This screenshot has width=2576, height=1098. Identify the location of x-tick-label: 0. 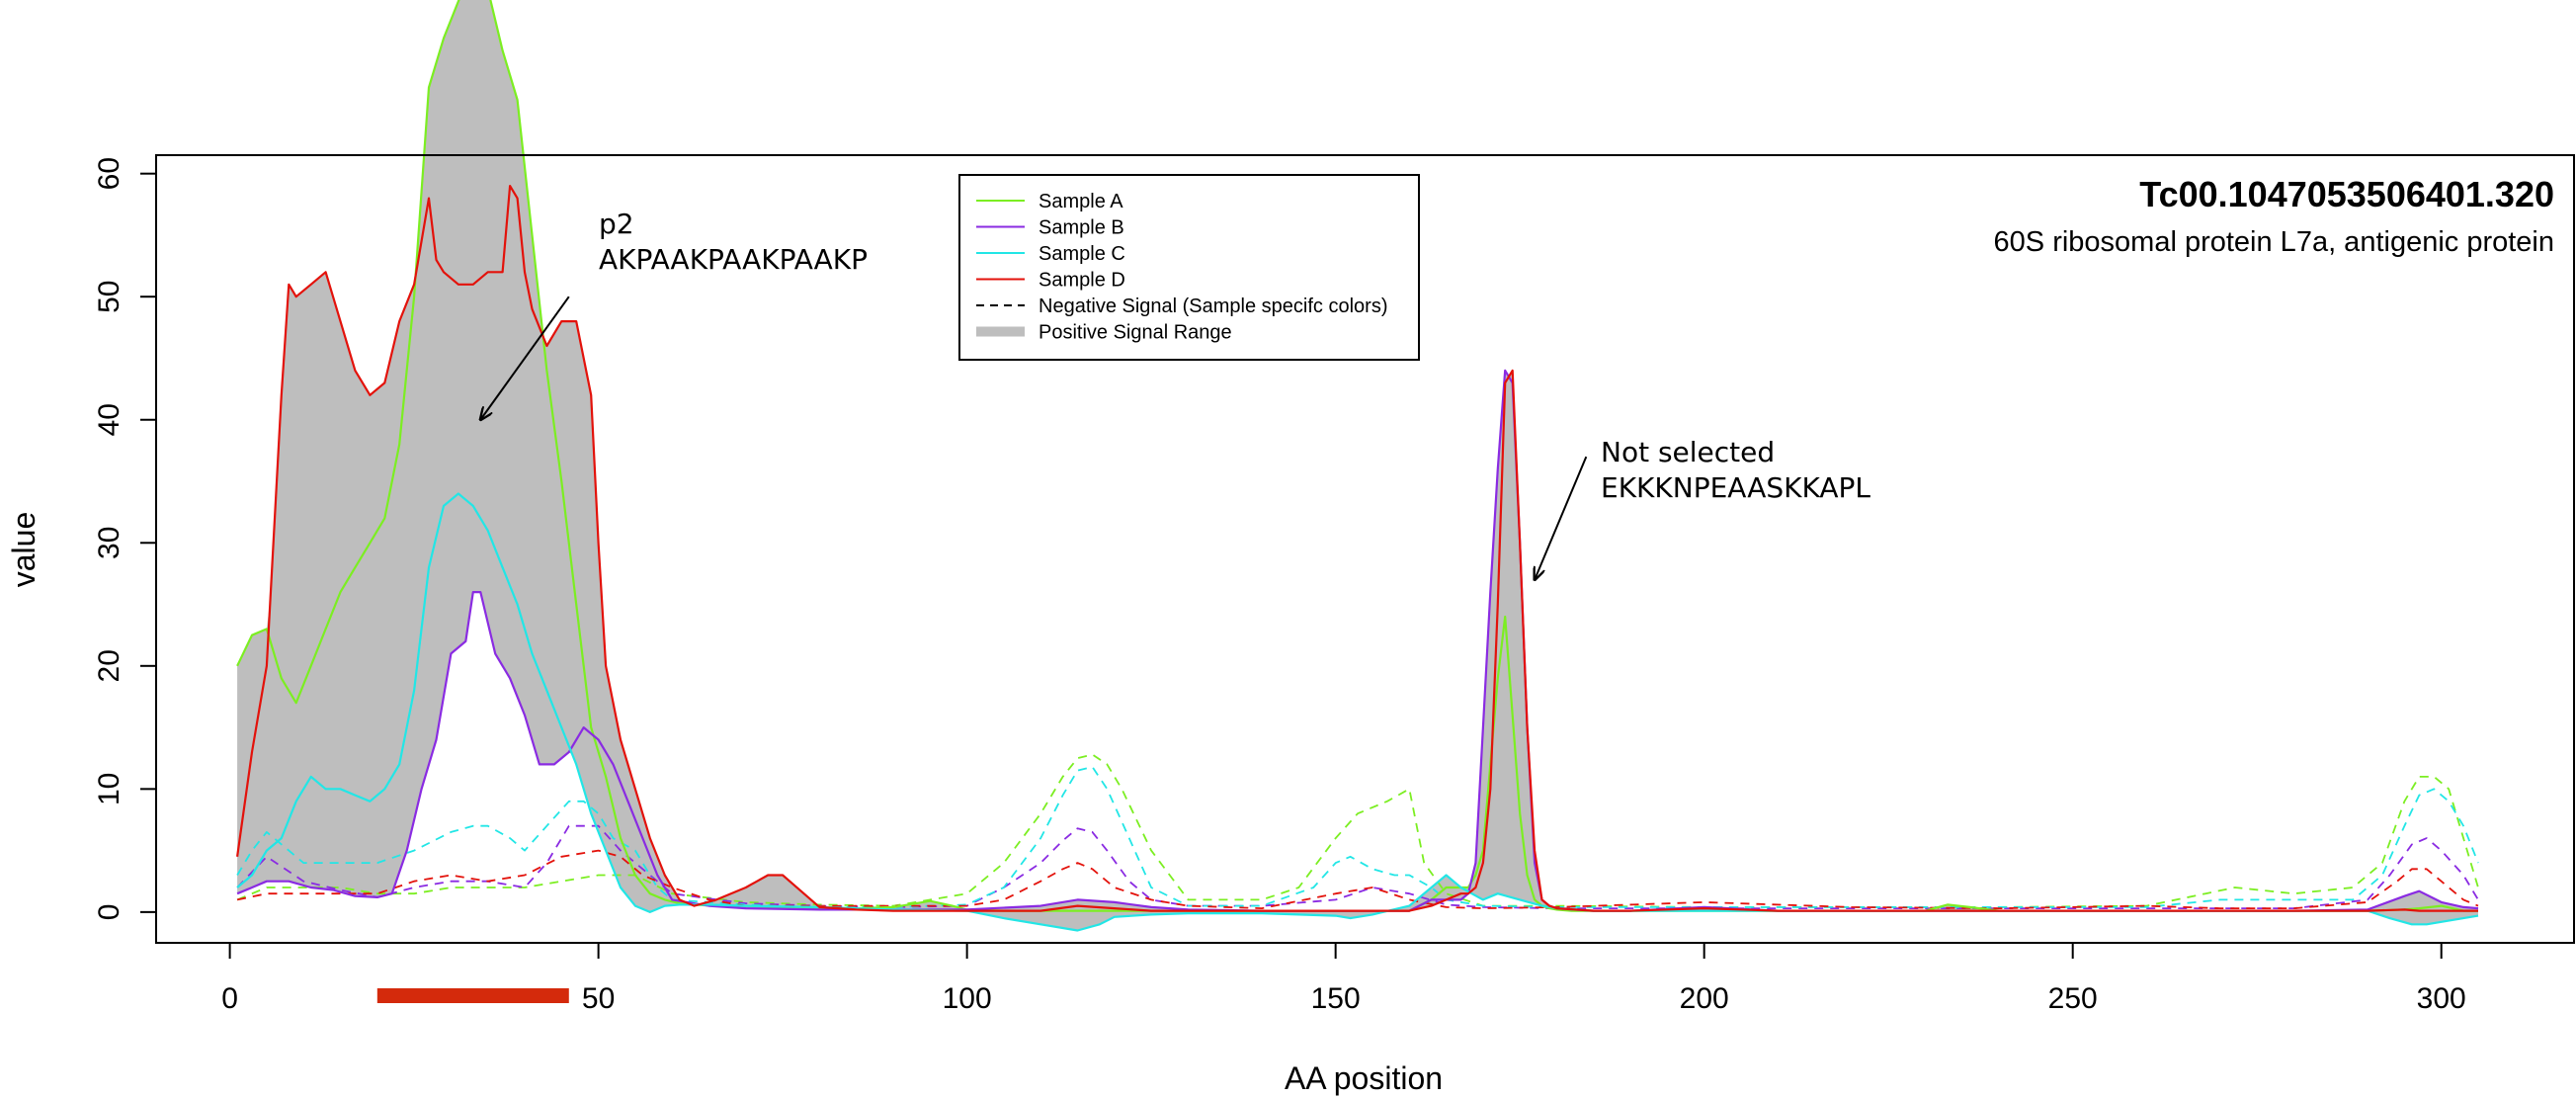
(229, 999).